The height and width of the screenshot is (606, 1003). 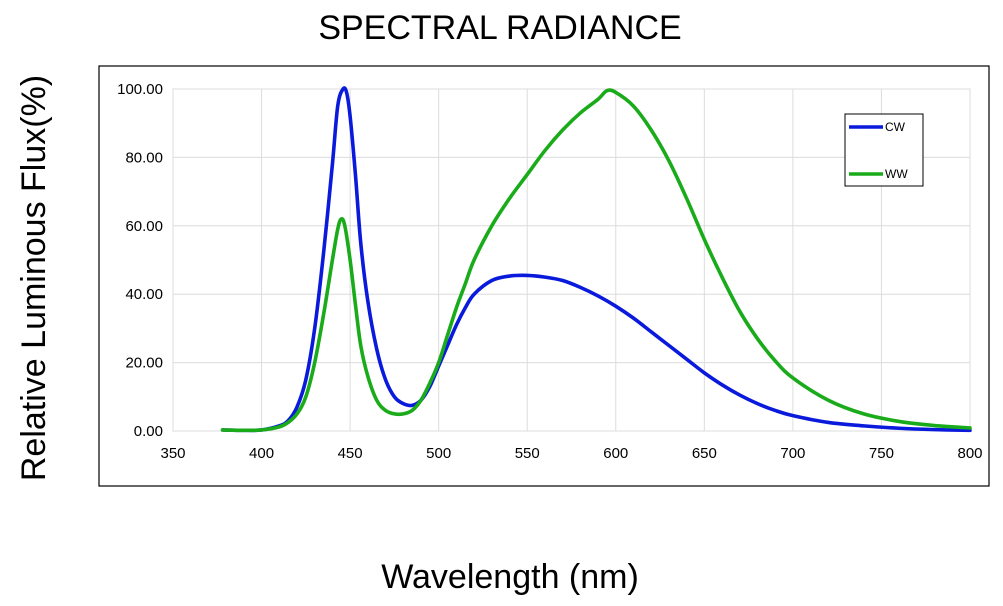 I want to click on x-tick-label: 500, so click(x=438, y=453).